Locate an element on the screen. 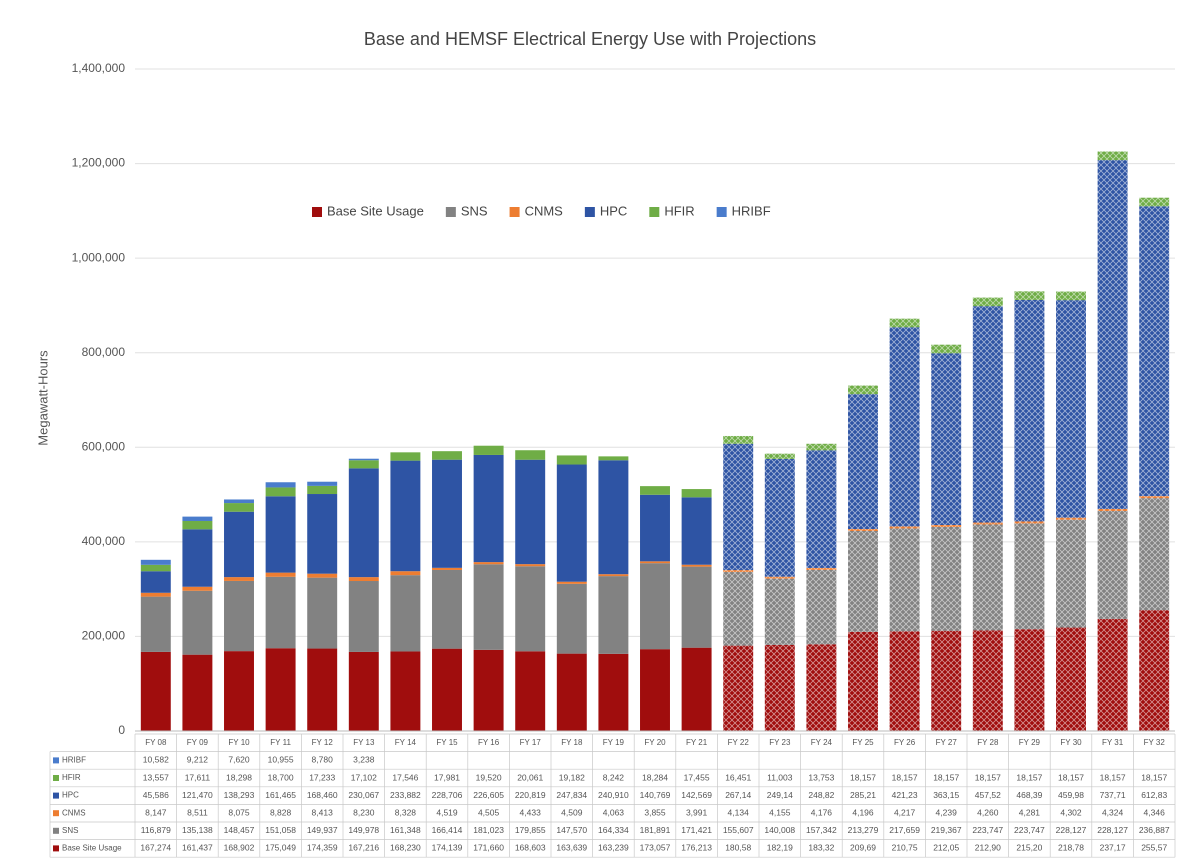 The height and width of the screenshot is (863, 1178). x-tick-label: FY 09 is located at coordinates (198, 742).